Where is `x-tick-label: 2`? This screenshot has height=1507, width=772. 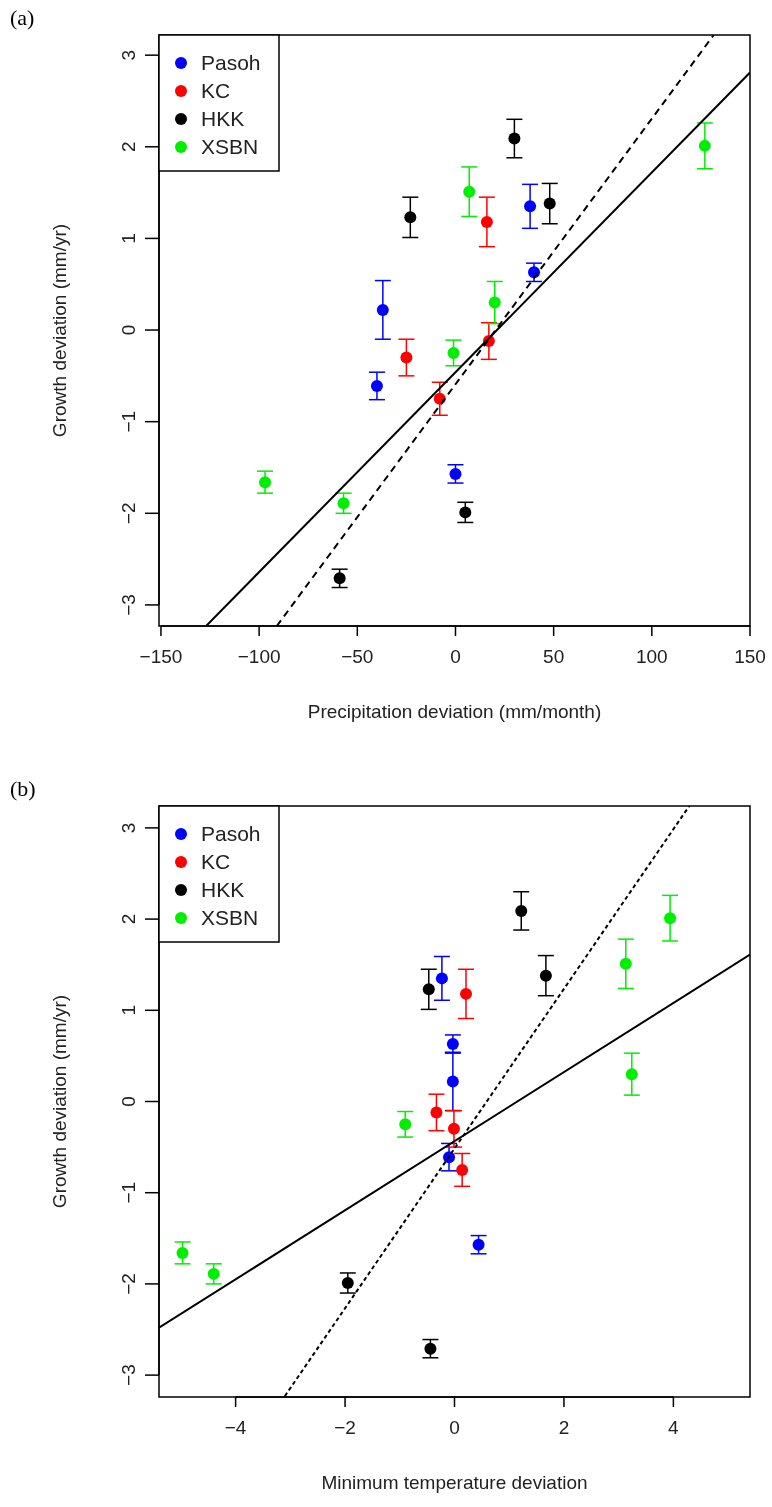
x-tick-label: 2 is located at coordinates (564, 1427).